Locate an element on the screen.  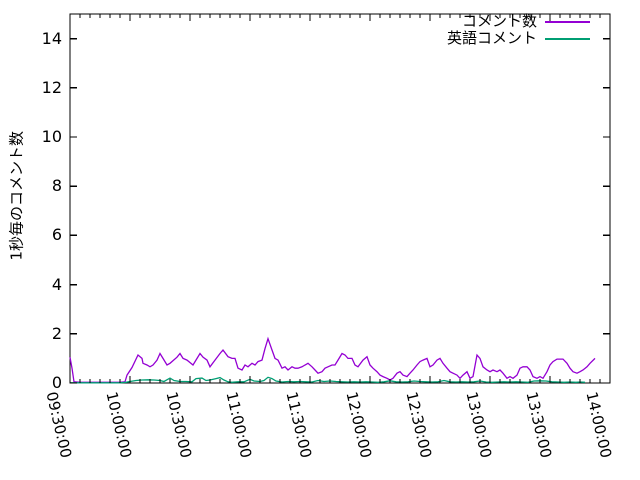
y-tick-label-4: 4 is located at coordinates (56, 284).